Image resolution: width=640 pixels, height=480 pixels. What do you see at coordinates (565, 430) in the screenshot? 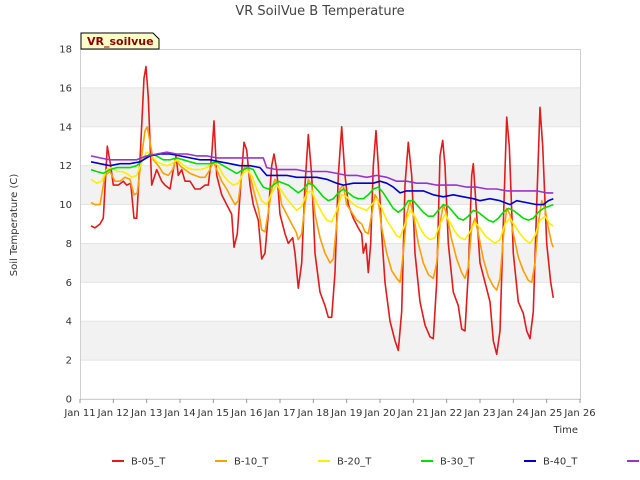
I see `x-axis-label: Time` at bounding box center [565, 430].